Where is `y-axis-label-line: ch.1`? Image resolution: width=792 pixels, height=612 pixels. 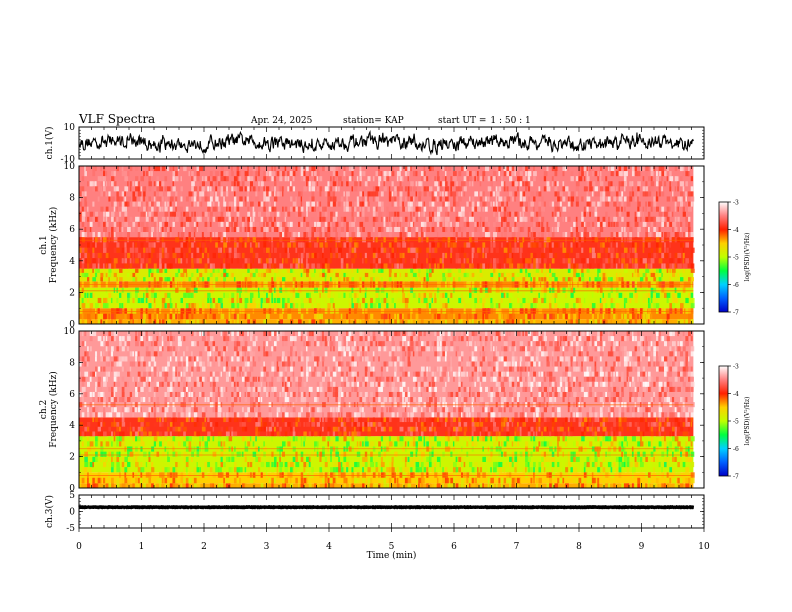
y-axis-label-line: ch.1 is located at coordinates (44, 244).